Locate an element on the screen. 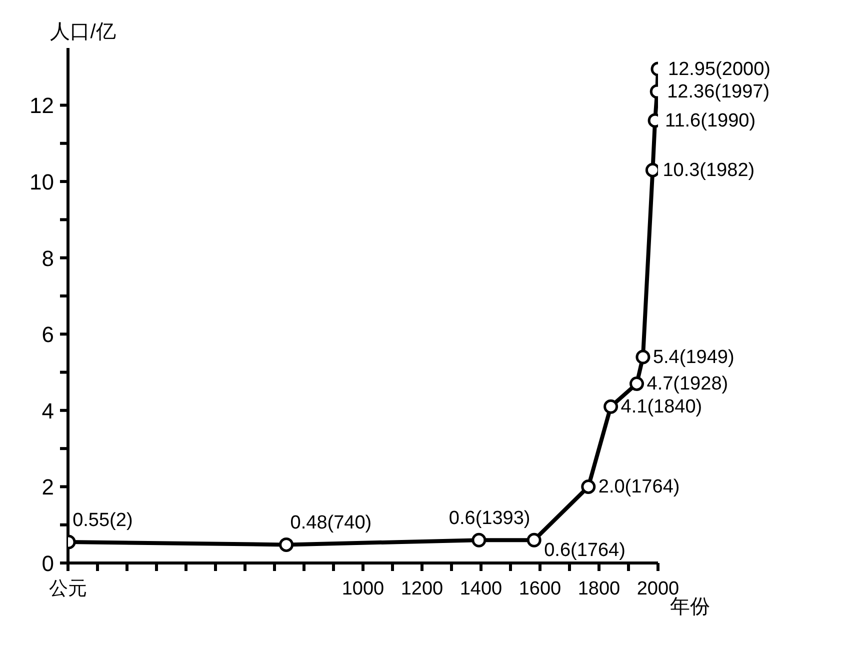 This screenshot has height=645, width=860. data-label: 2.0(1764) is located at coordinates (639, 487).